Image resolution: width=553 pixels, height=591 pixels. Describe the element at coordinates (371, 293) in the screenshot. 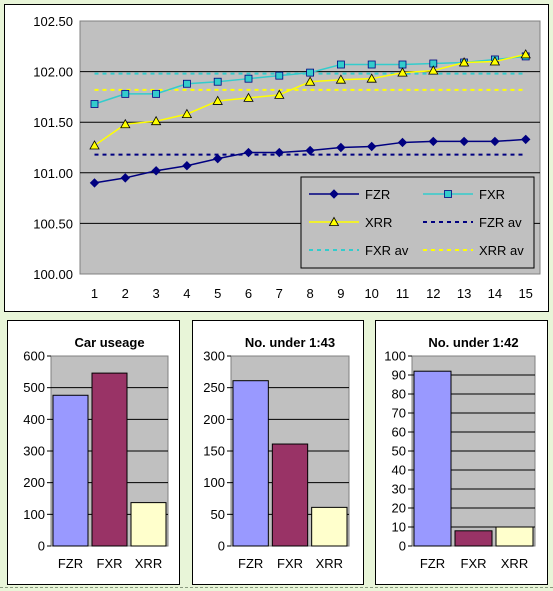

I see `x-tick-label: 10` at that location.